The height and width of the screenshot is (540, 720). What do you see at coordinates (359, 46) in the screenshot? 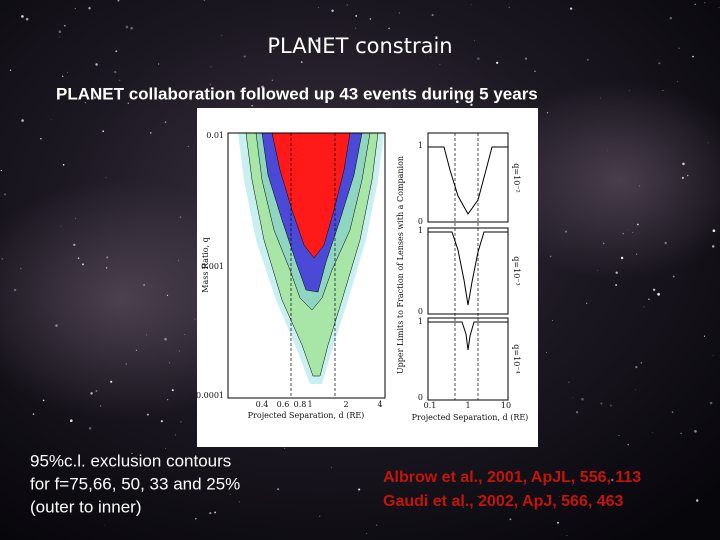
I see `slide-title: PLANET constrain` at bounding box center [359, 46].